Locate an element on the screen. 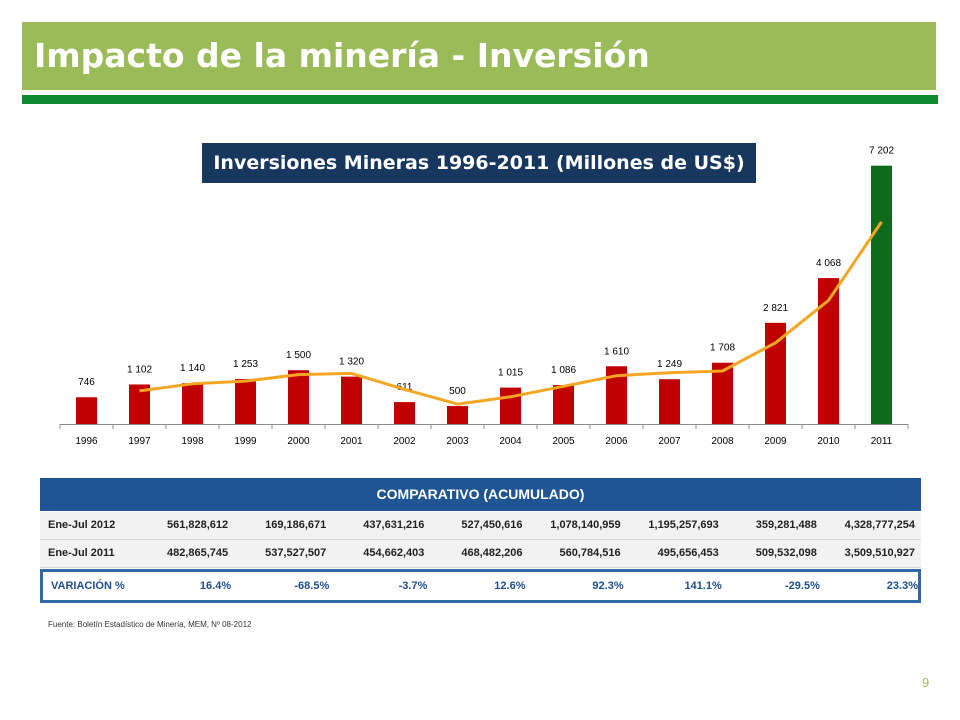 The height and width of the screenshot is (720, 960). table-cell: 16.4% is located at coordinates (215, 586).